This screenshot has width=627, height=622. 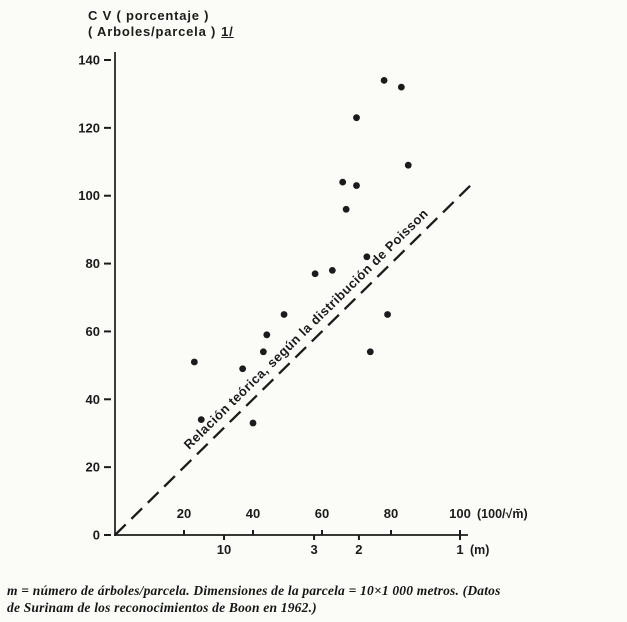 What do you see at coordinates (253, 513) in the screenshot?
I see `x-tick-label: 40` at bounding box center [253, 513].